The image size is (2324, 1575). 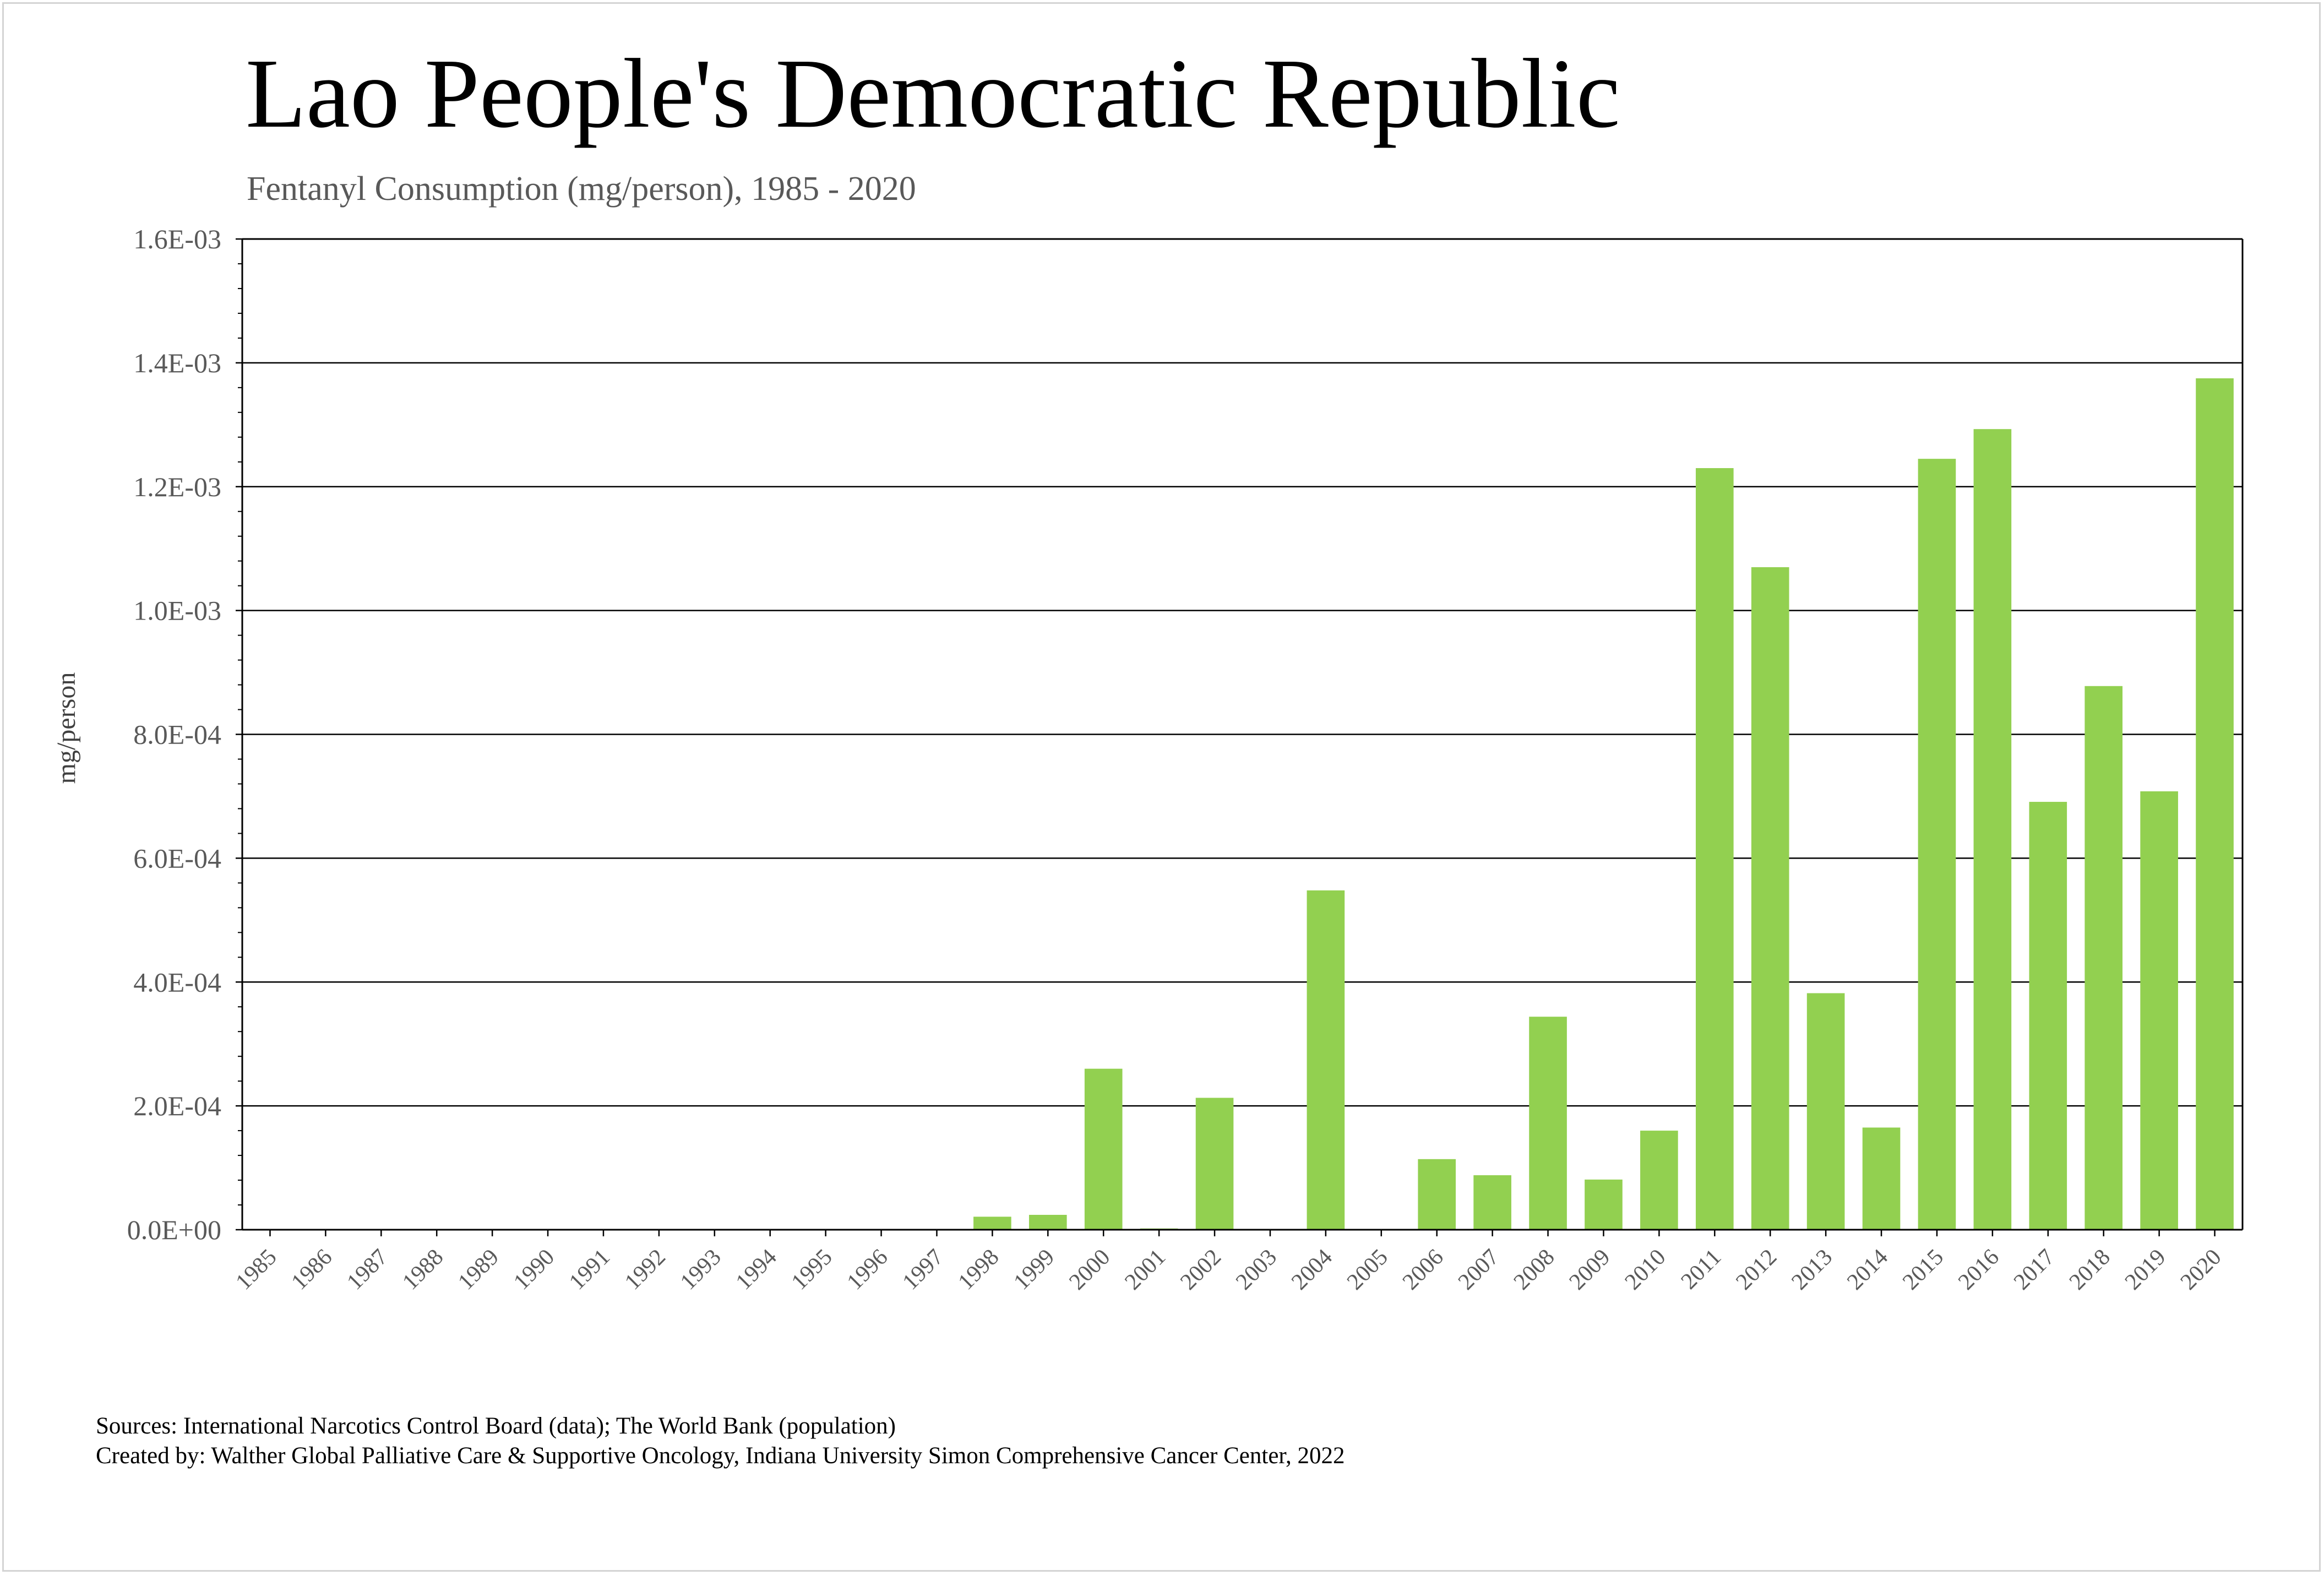 What do you see at coordinates (2103, 958) in the screenshot?
I see `bar-2018` at bounding box center [2103, 958].